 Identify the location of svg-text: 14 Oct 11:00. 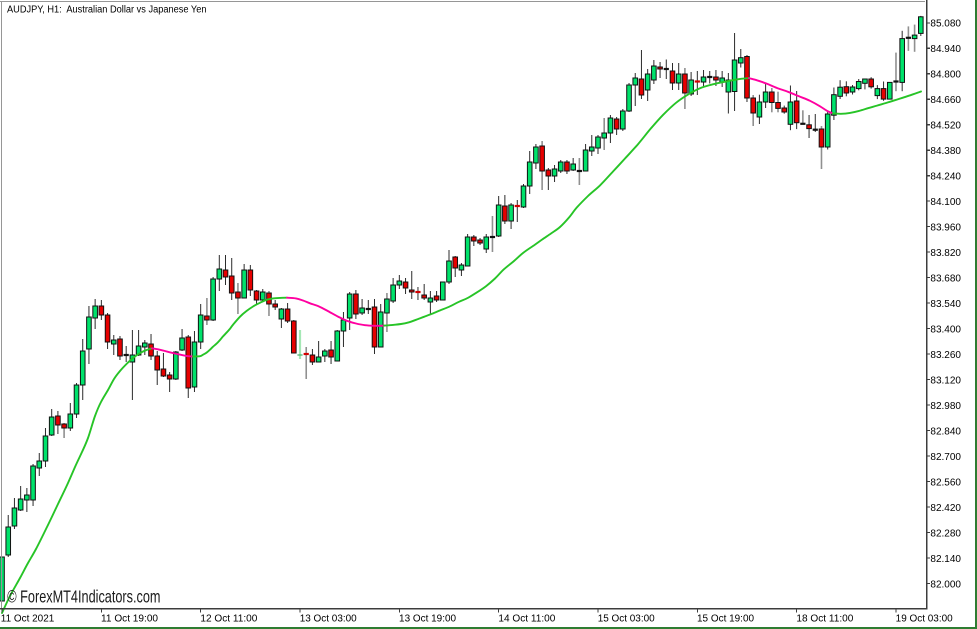
(526, 619).